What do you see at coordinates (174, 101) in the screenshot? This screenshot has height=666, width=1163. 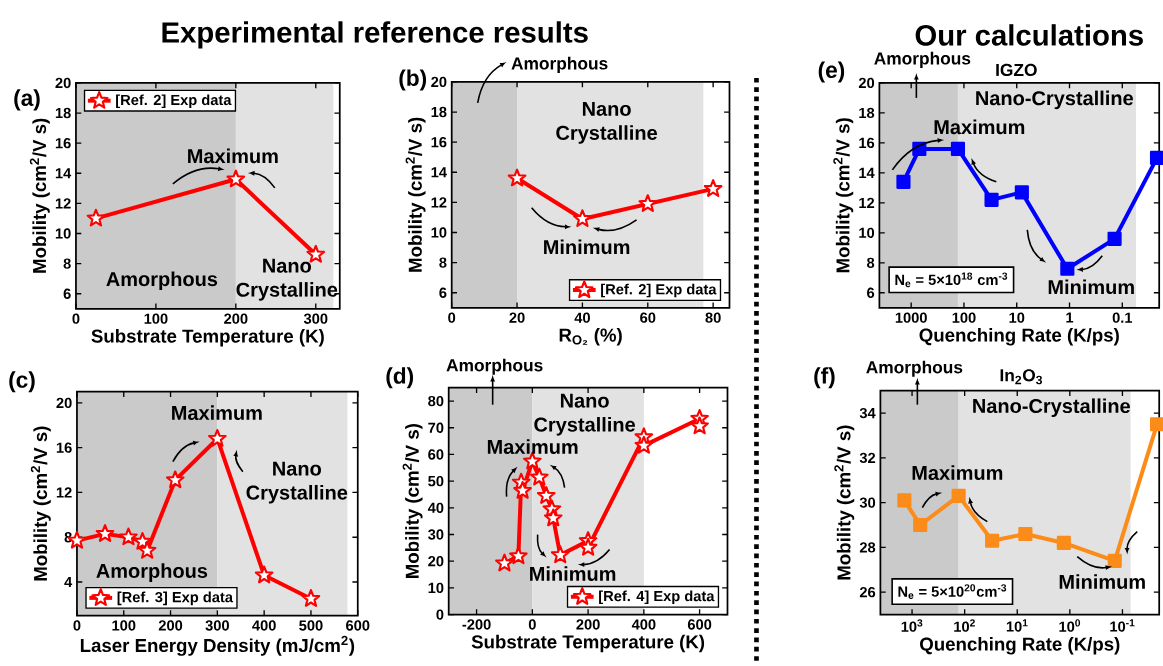 I see `legend-label: [Ref. 2] Exp data` at bounding box center [174, 101].